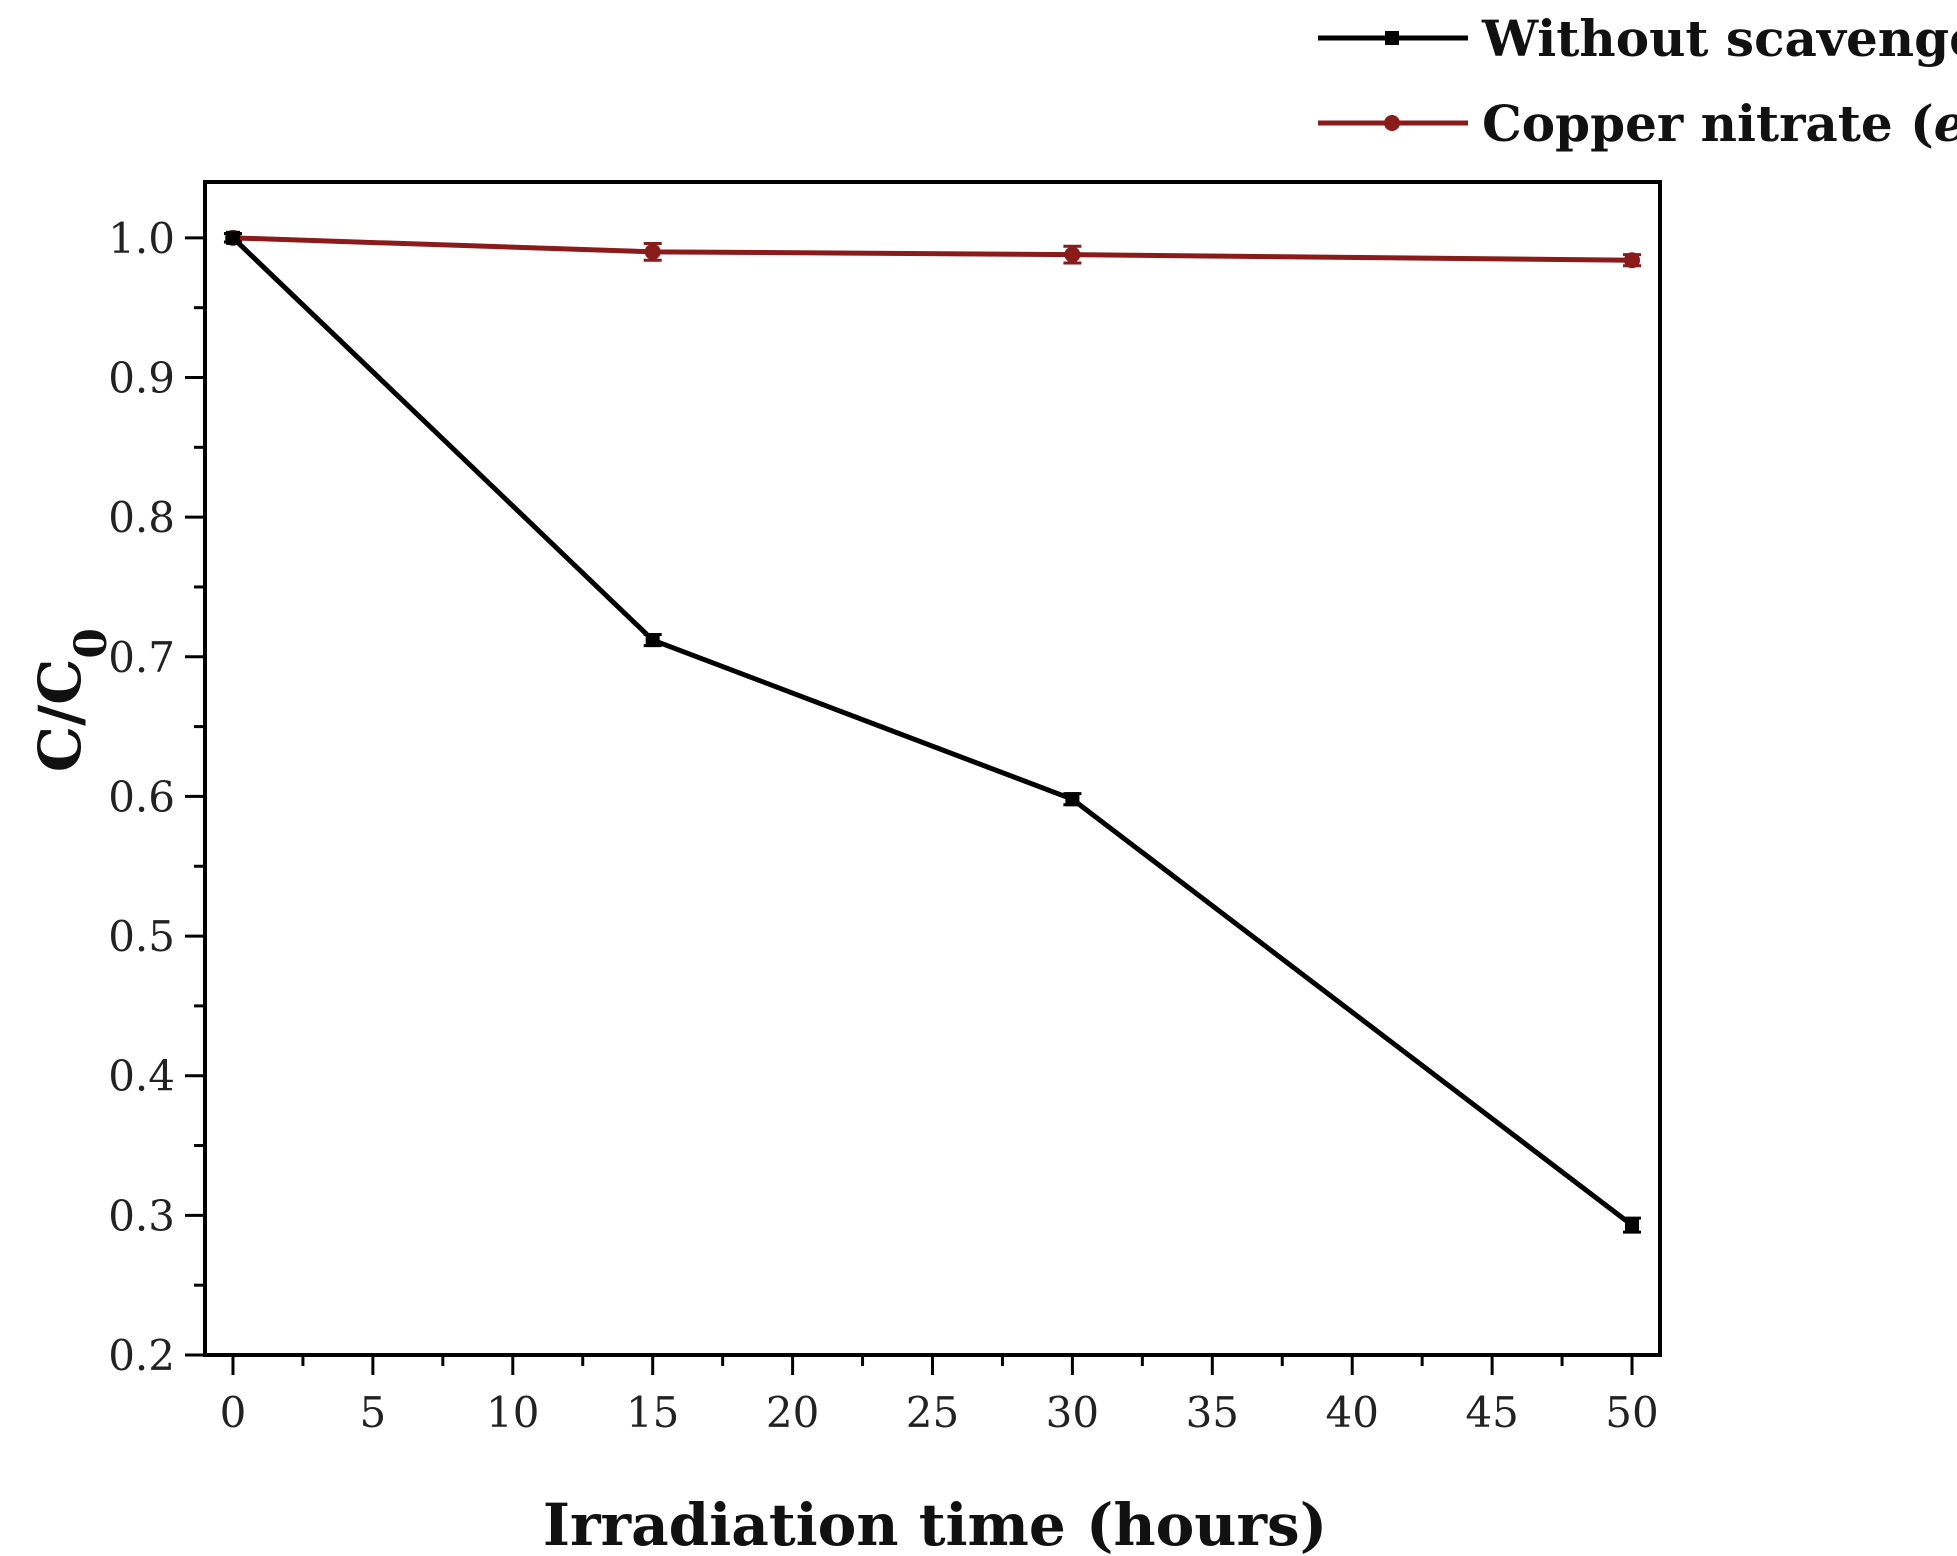 This screenshot has height=1556, width=1957. I want to click on x-tick-label: 10, so click(512, 1412).